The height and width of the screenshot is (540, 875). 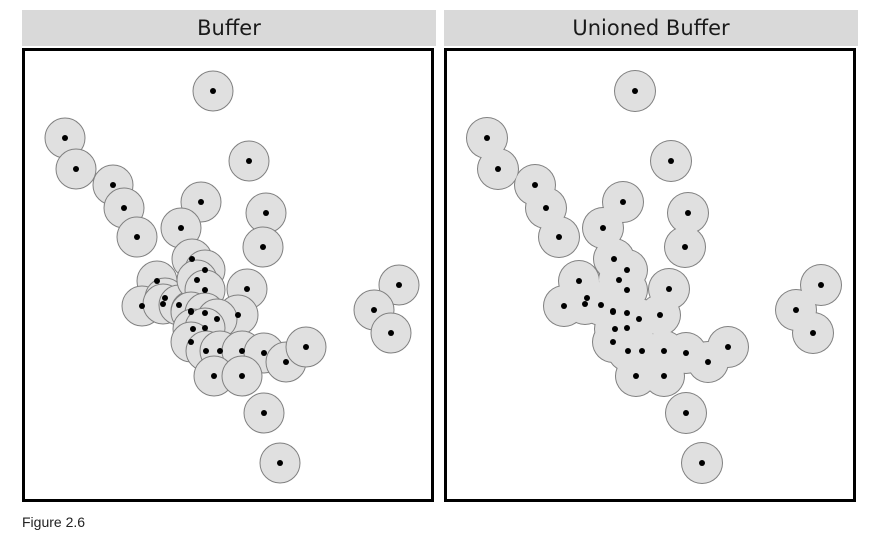 I want to click on panel-title-buffer: Buffer, so click(x=229, y=28).